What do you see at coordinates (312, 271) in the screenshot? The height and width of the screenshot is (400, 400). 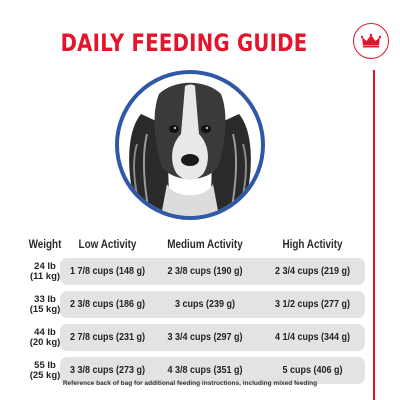 I see `high-activity-cell: 2 3/4 cups (219 g)` at bounding box center [312, 271].